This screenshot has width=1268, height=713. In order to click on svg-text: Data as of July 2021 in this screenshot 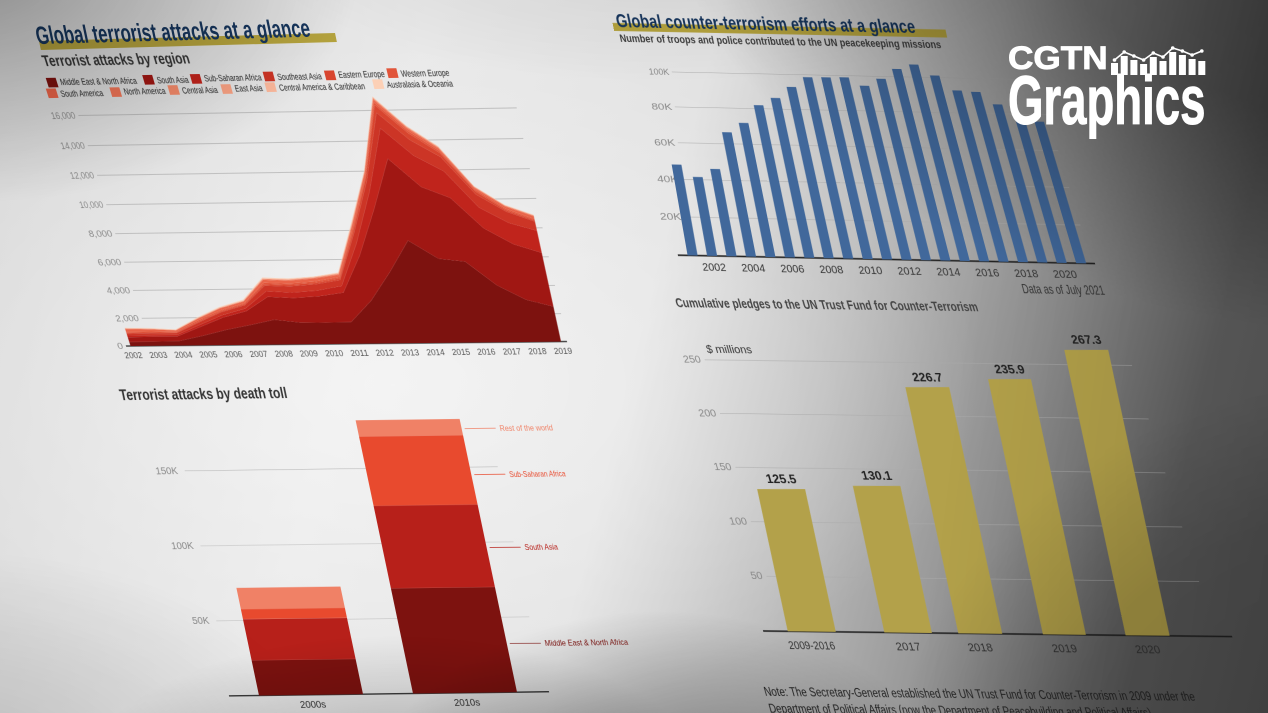, I will do `click(1063, 290)`.